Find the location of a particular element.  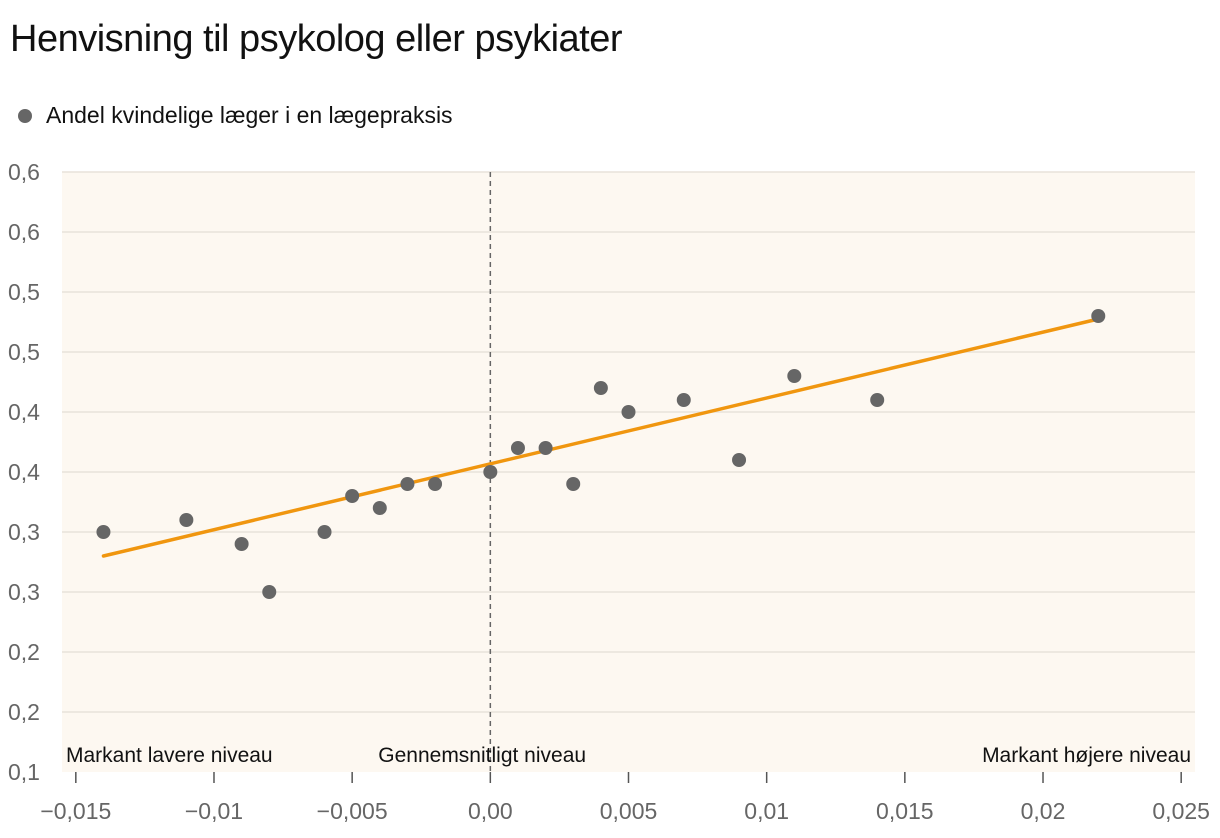

x-tick-label: −0,01 is located at coordinates (214, 811).